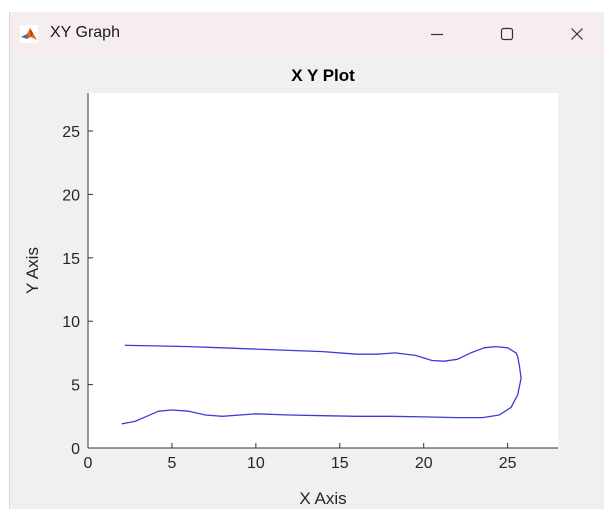 The height and width of the screenshot is (509, 604). I want to click on minimize-button, so click(437, 34).